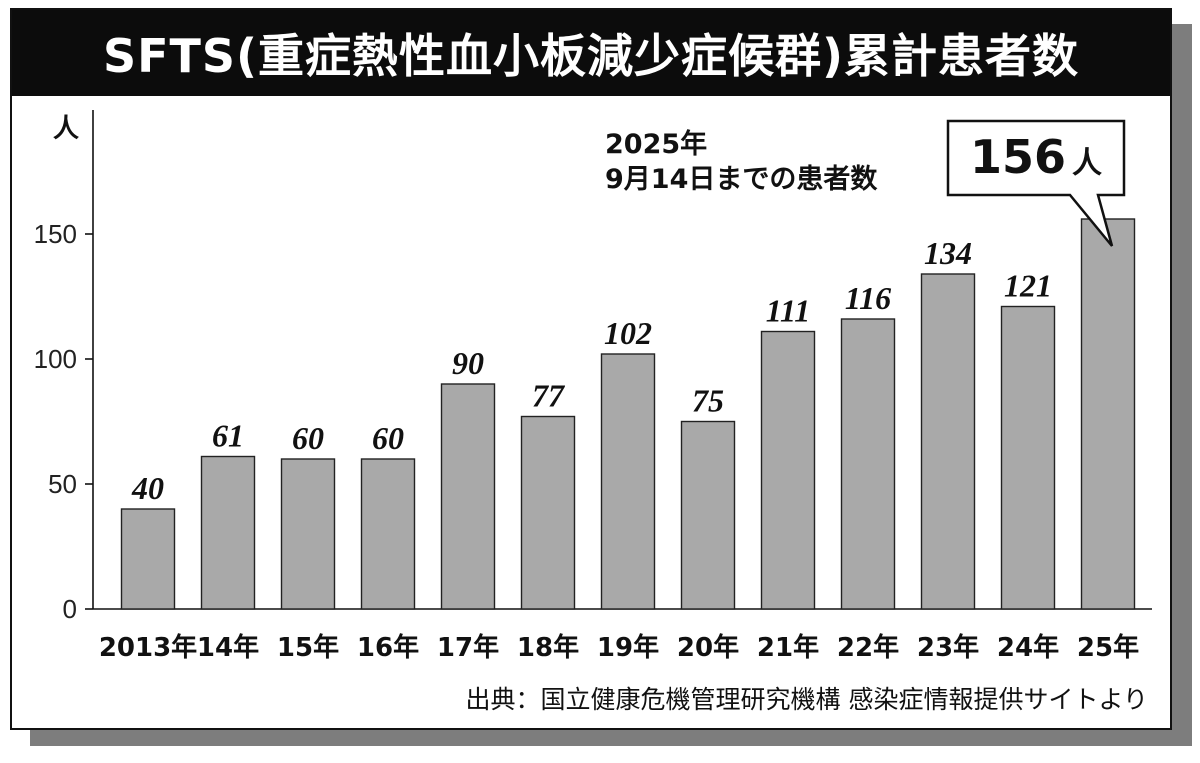  Describe the element at coordinates (468, 363) in the screenshot. I see `data-label: 90` at that location.